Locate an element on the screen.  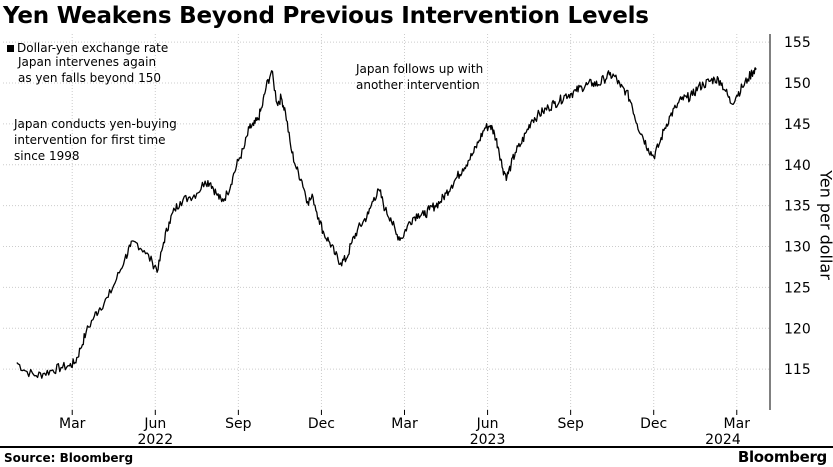
y-tick-label: 155 is located at coordinates (797, 43).